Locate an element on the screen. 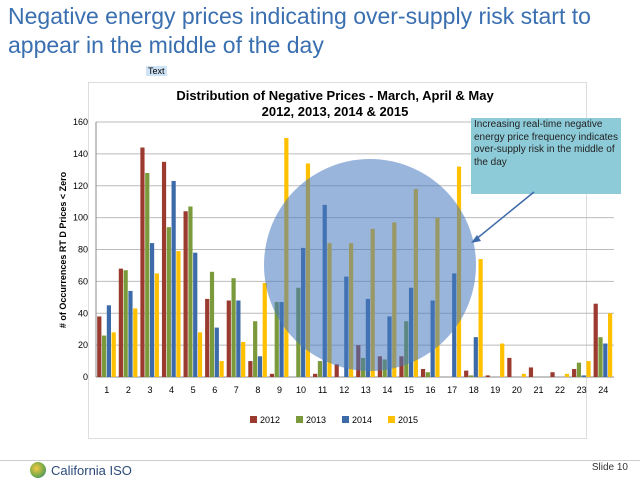  x-tick-label: 5 is located at coordinates (193, 390).